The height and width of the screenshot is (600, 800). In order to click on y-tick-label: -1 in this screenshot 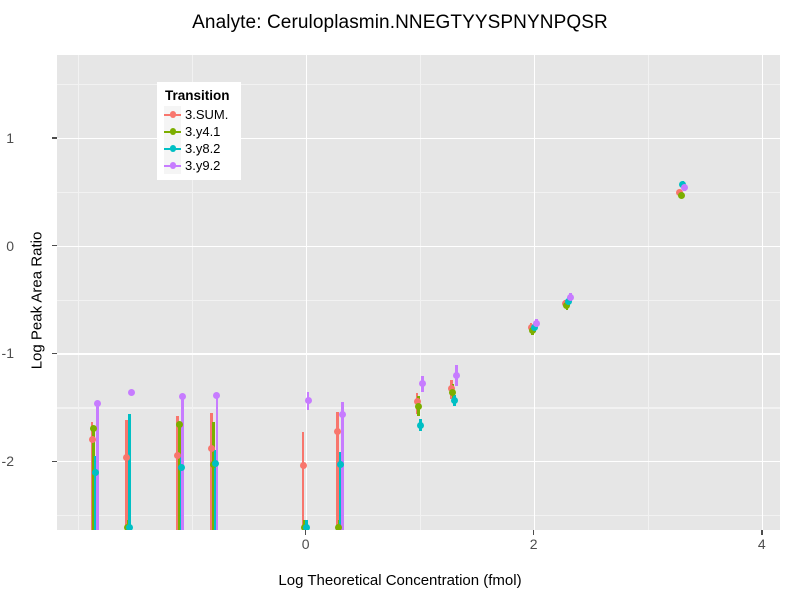, I will do `click(7, 353)`.